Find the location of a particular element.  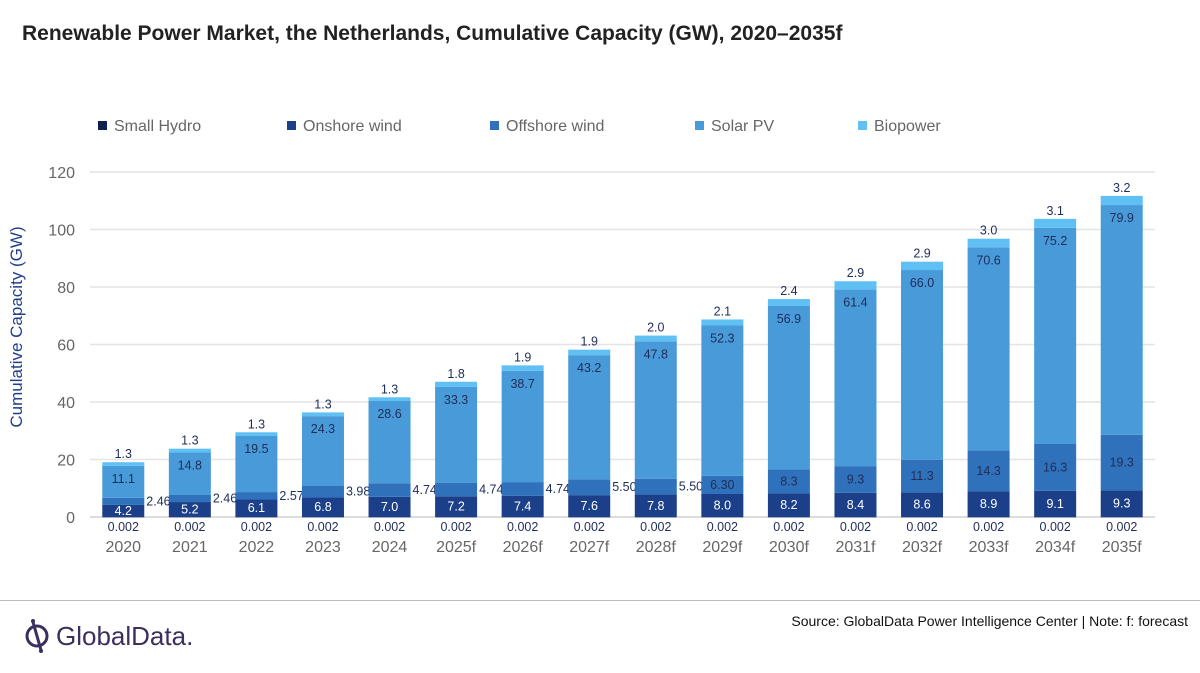

legend-entry: Biopower is located at coordinates (907, 126).